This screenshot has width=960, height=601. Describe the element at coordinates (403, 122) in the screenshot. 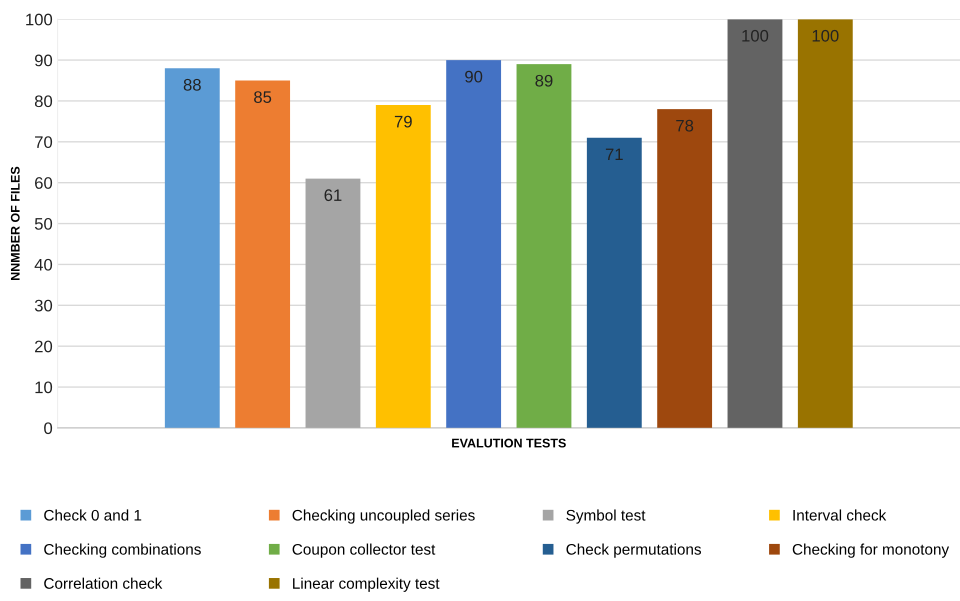

I see `data-label: 79` at that location.